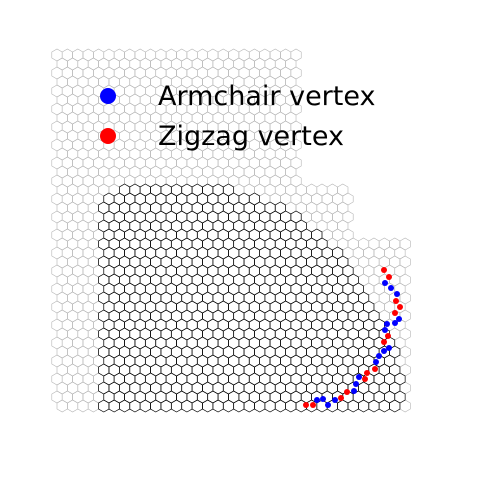  I want to click on legend: Armchair vertex Zigzag vertex, so click(235, 116).